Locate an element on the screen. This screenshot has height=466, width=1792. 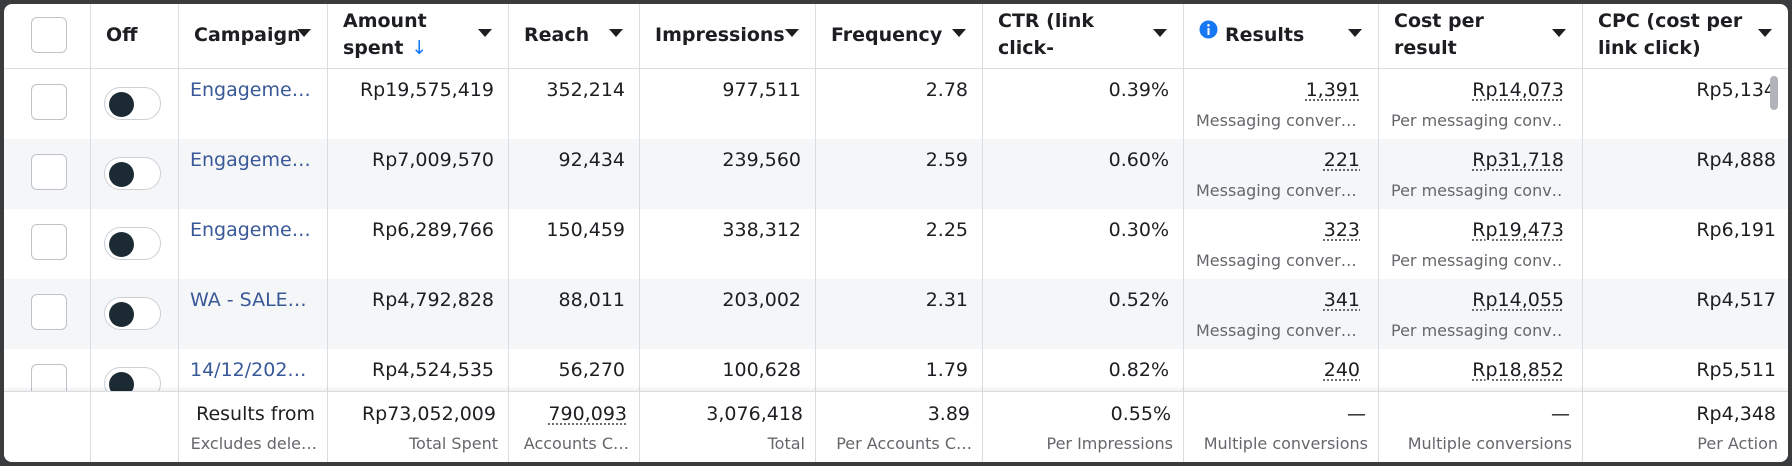
select-all-checkbox is located at coordinates (49, 35).